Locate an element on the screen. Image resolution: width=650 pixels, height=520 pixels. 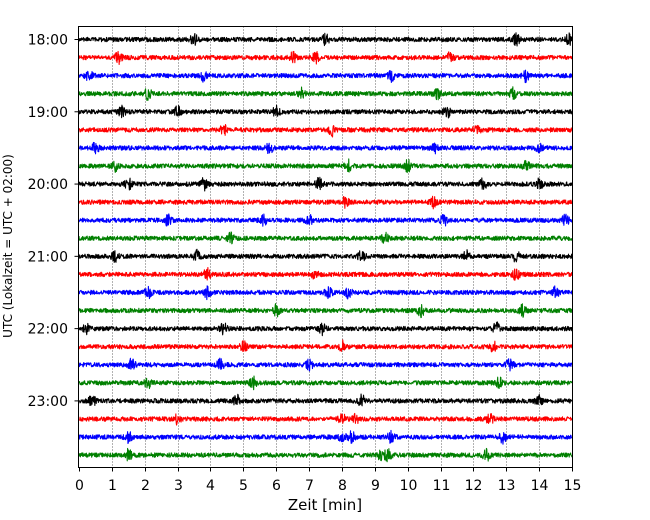
x-tick-label: 3 is located at coordinates (178, 486).